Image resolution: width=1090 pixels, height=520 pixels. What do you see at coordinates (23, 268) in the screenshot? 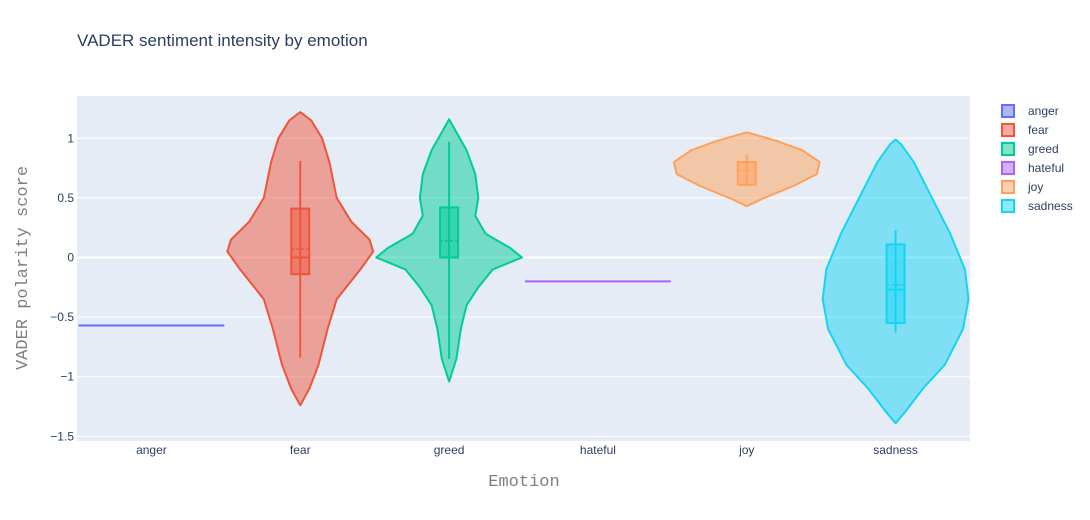
I see `y-axis-title: VADER polarity score` at bounding box center [23, 268].